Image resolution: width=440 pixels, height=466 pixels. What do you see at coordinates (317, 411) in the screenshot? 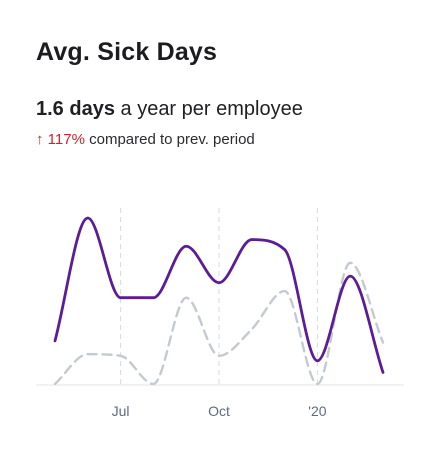
I see `x-tick-label: '20` at bounding box center [317, 411].